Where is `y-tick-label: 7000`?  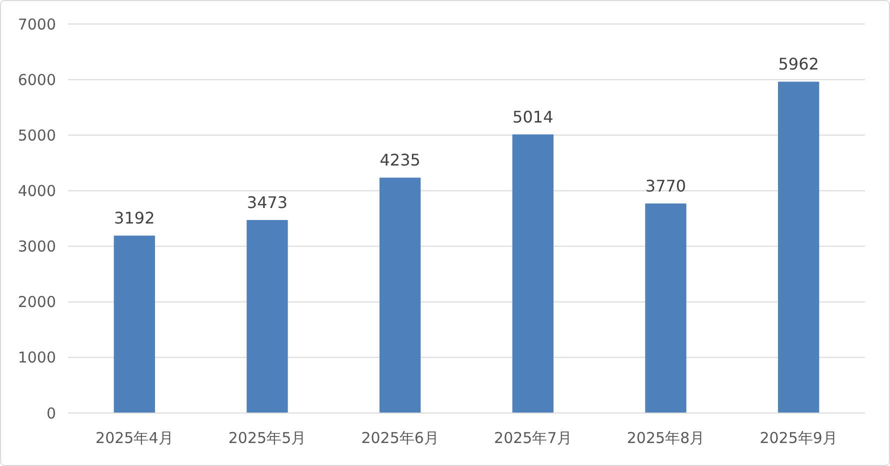
y-tick-label: 7000 is located at coordinates (37, 24).